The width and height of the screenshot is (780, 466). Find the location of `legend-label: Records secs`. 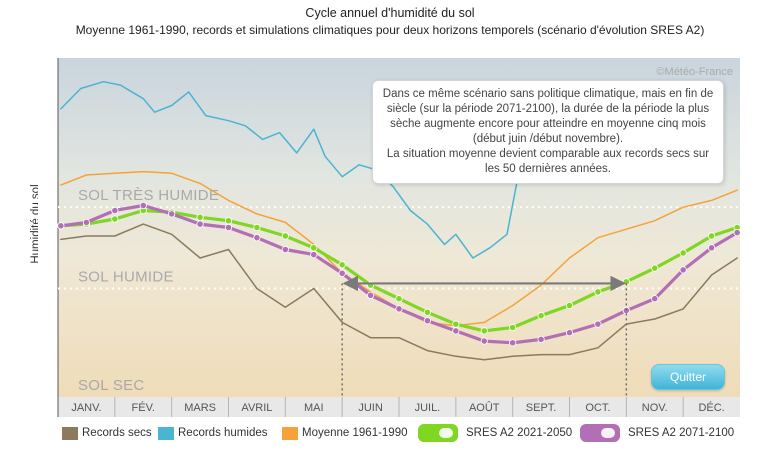

legend-label: Records secs is located at coordinates (117, 433).